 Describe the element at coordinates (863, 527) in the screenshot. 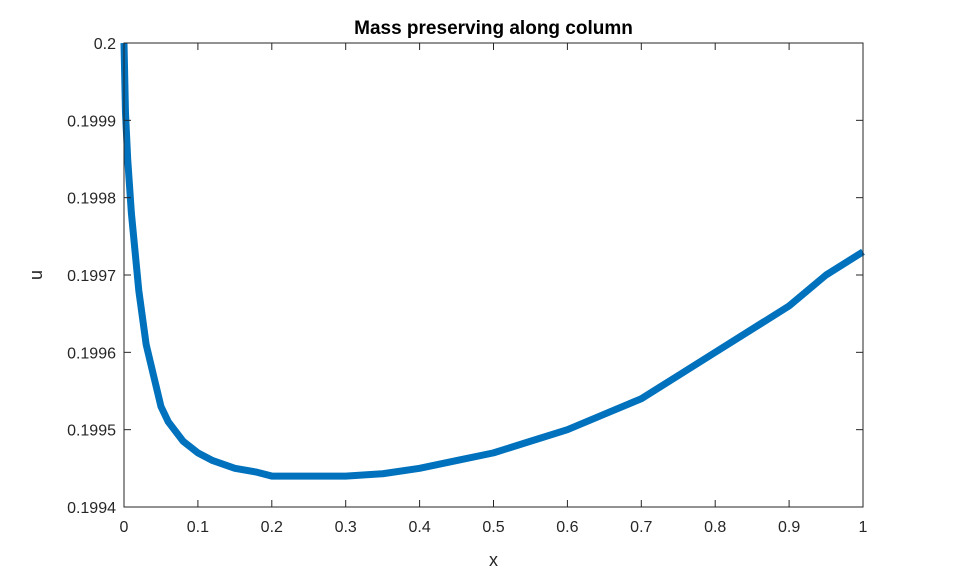

I see `x-tick-label: 1` at that location.